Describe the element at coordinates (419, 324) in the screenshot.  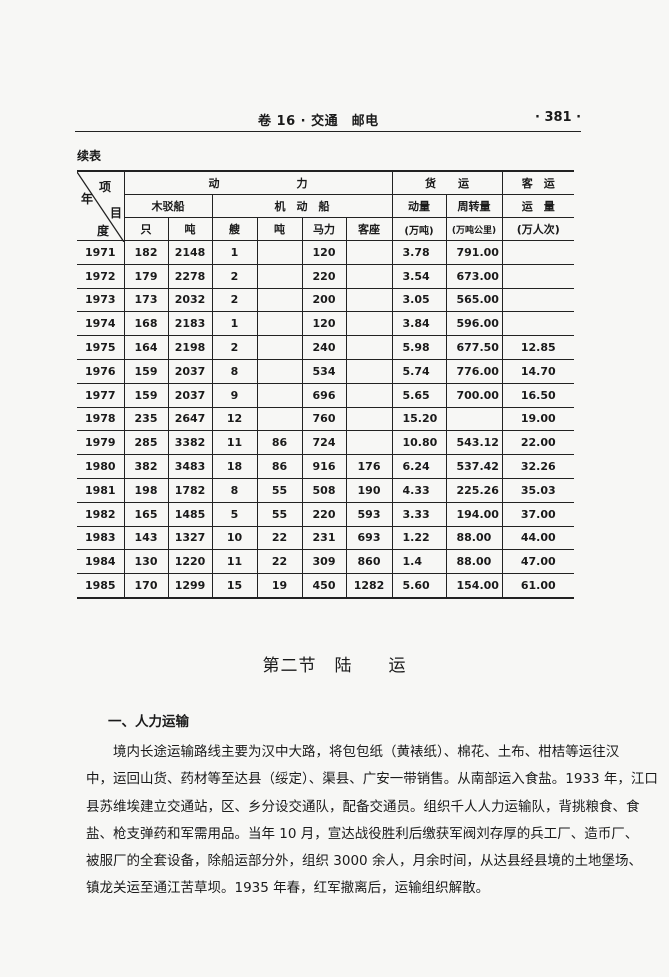
I see `table-cell: 3.84` at that location.